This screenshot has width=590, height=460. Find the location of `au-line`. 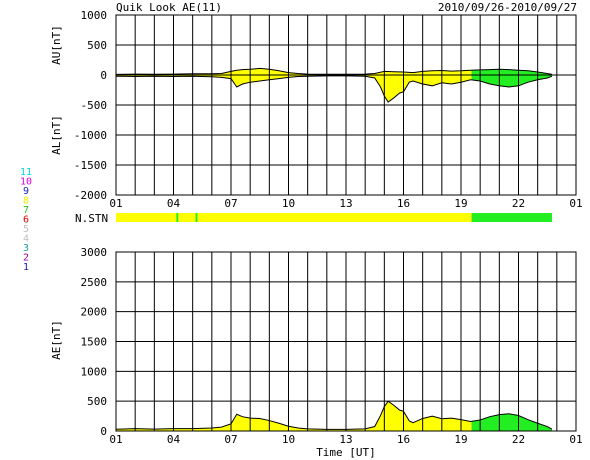

au-line is located at coordinates (334, 71).